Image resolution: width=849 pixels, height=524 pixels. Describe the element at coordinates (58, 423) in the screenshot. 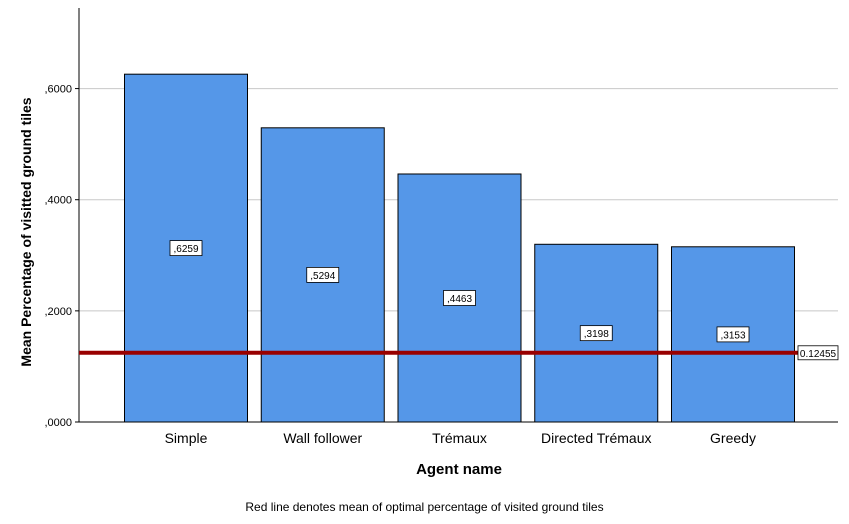

I see `y-tick-label: ,0000` at that location.